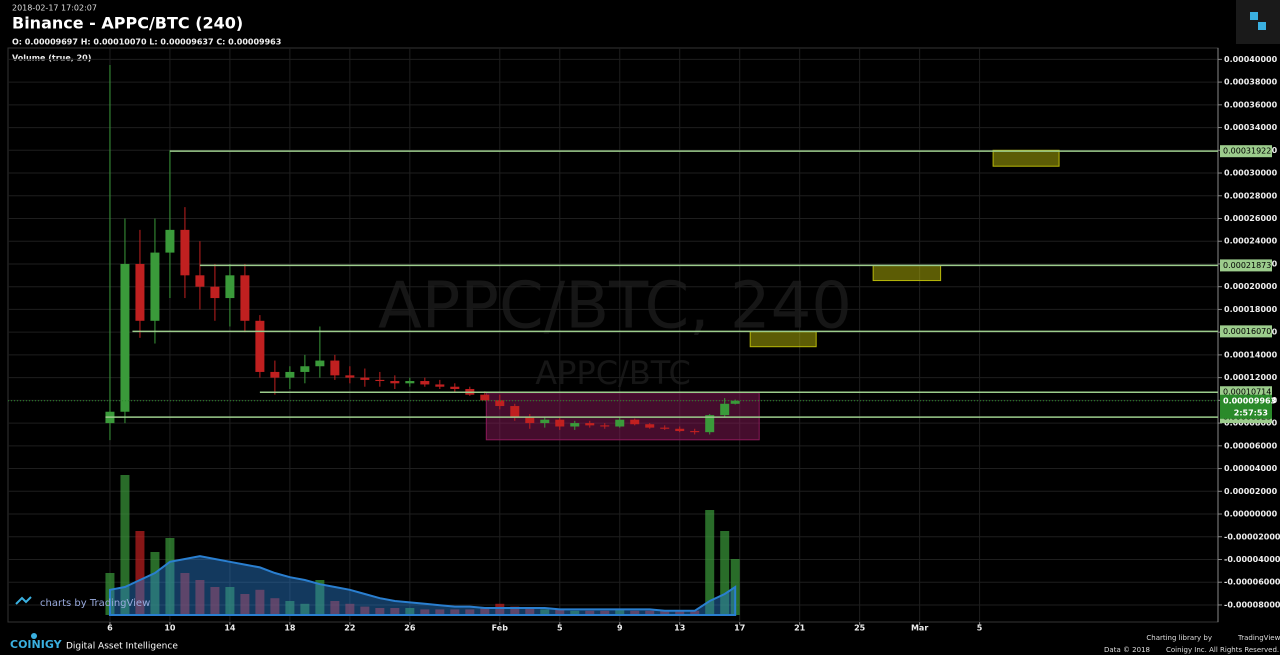 The image size is (1280, 655). I want to click on y-tick-label: -0.00006000, so click(1252, 582).